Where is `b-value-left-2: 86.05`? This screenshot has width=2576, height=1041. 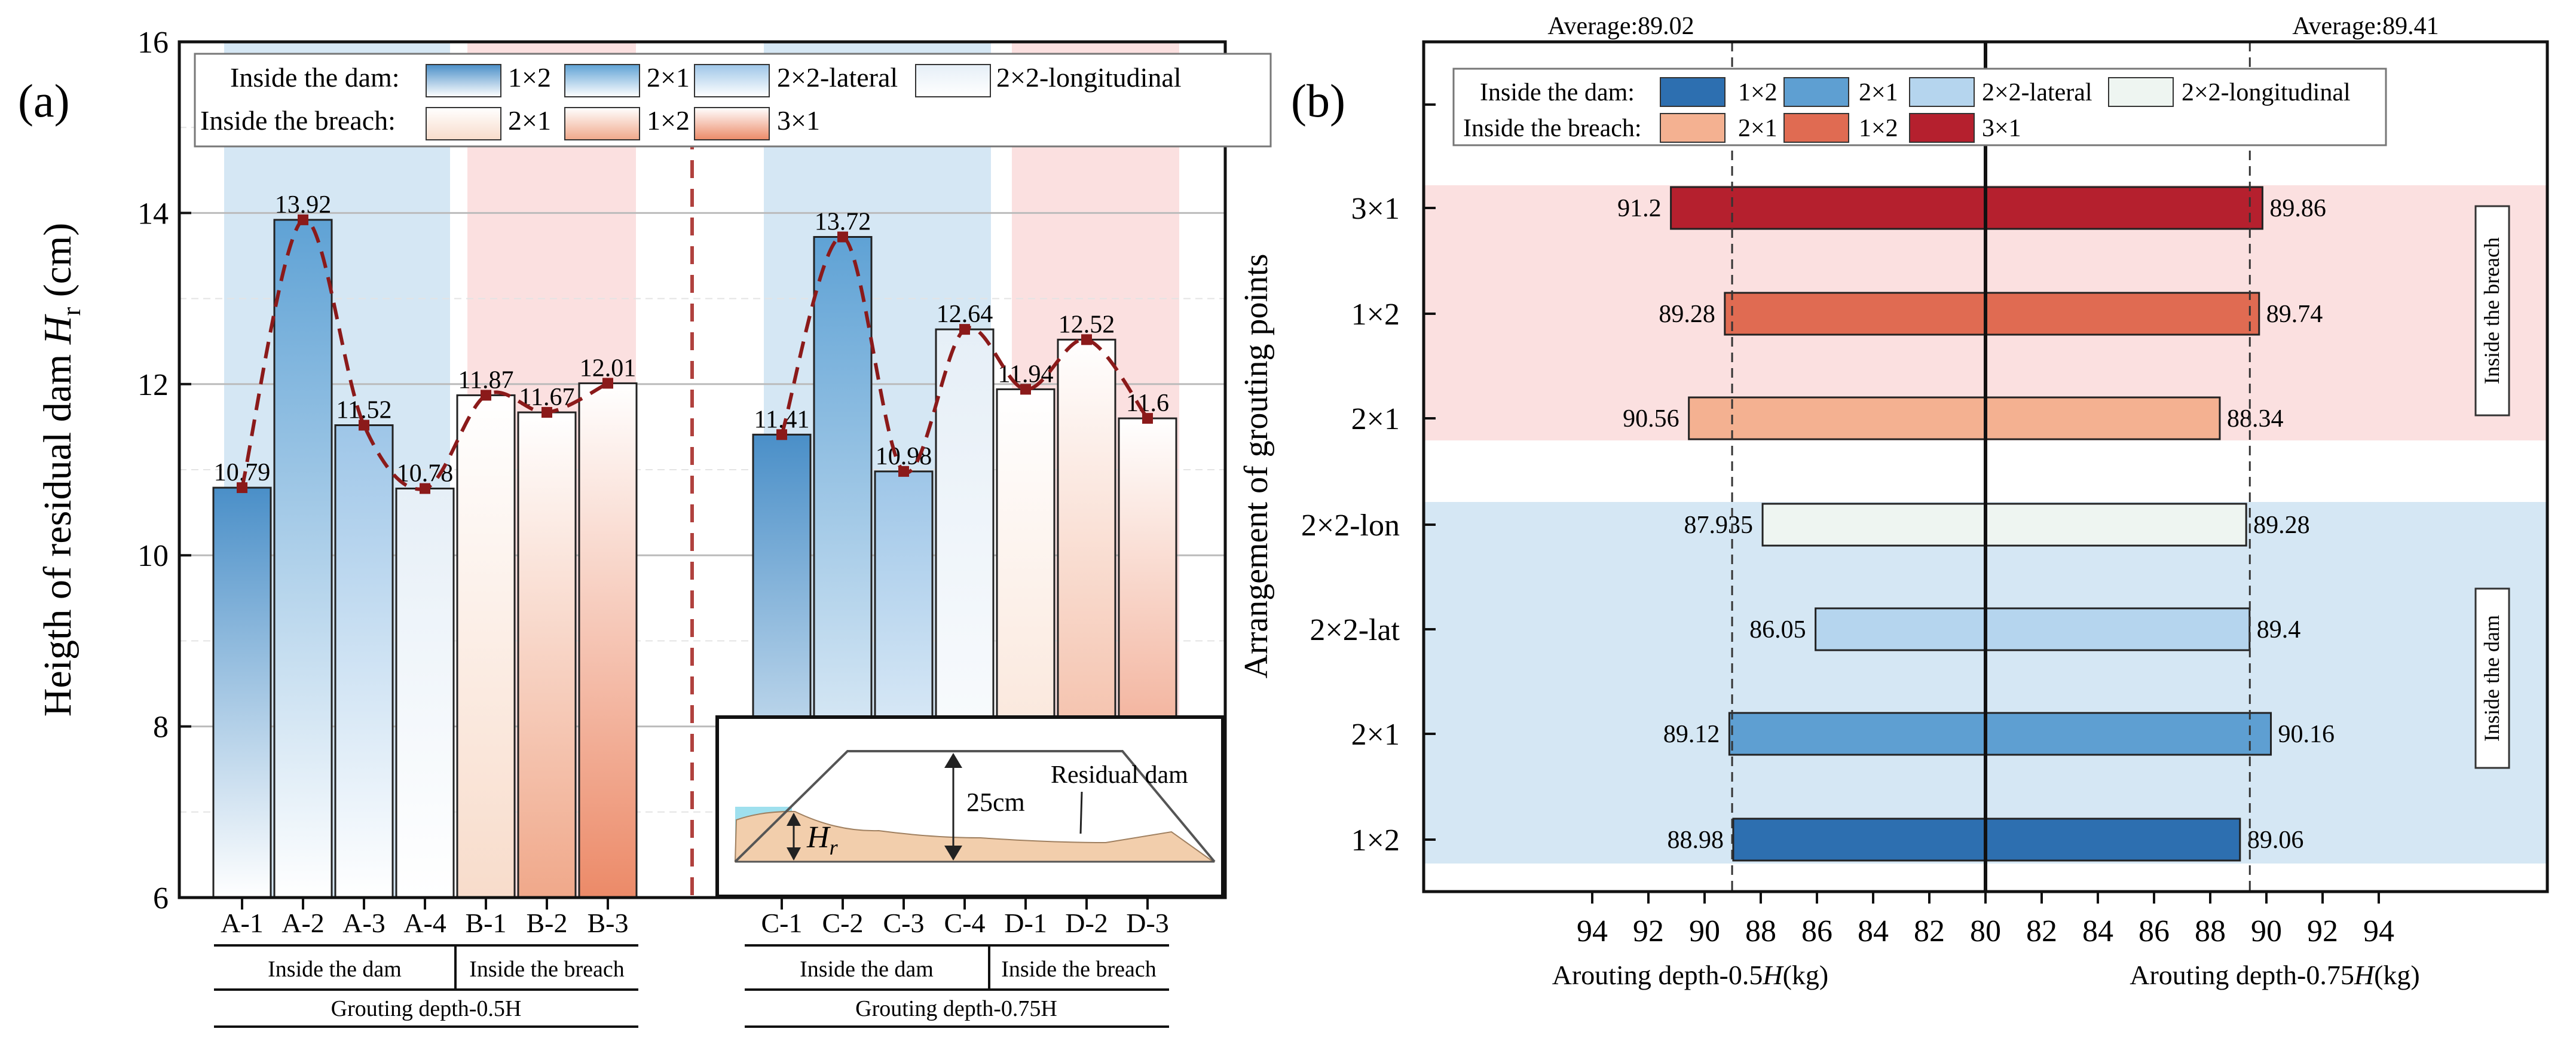 b-value-left-2: 86.05 is located at coordinates (1777, 630).